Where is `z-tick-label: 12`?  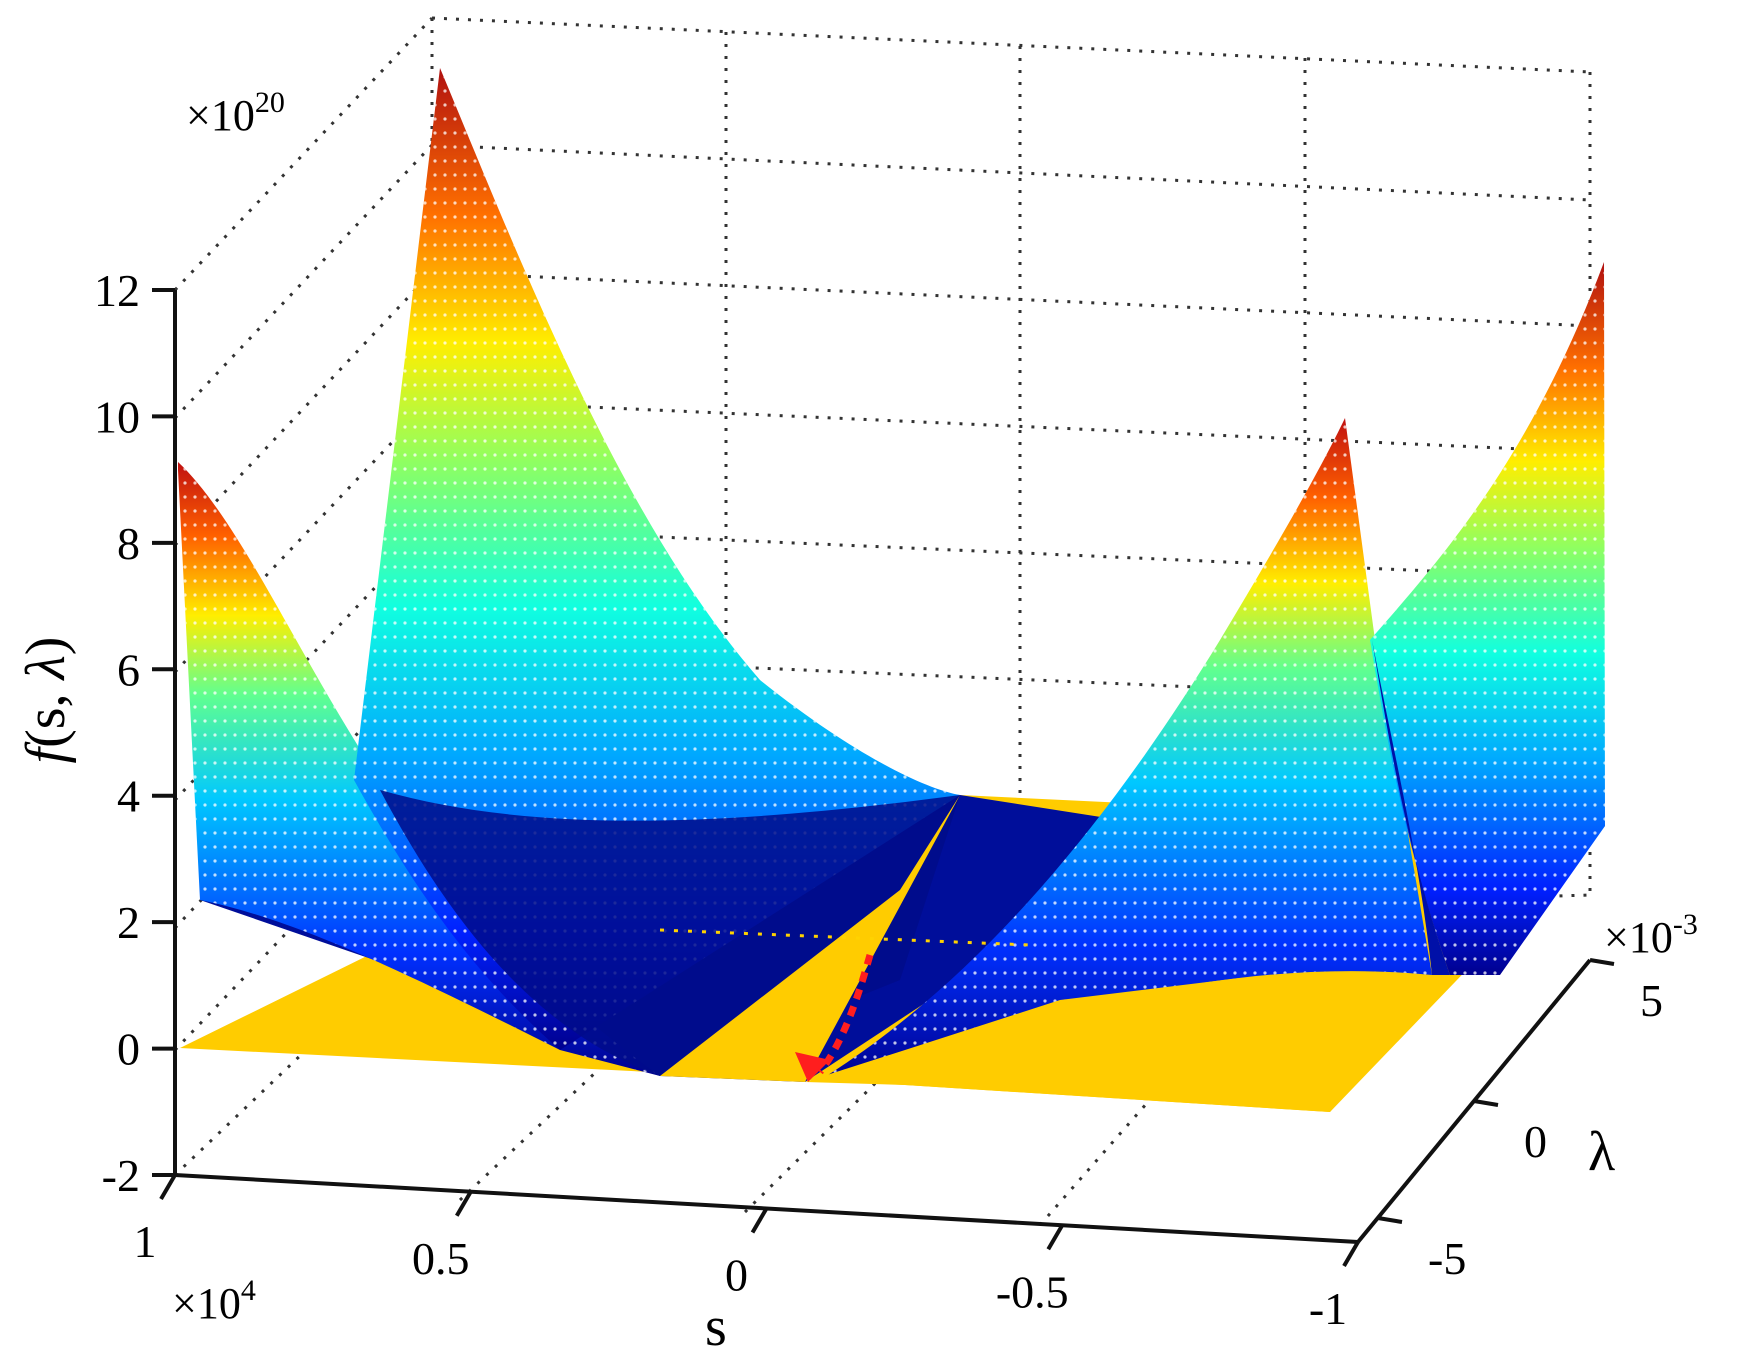 z-tick-label: 12 is located at coordinates (117, 290).